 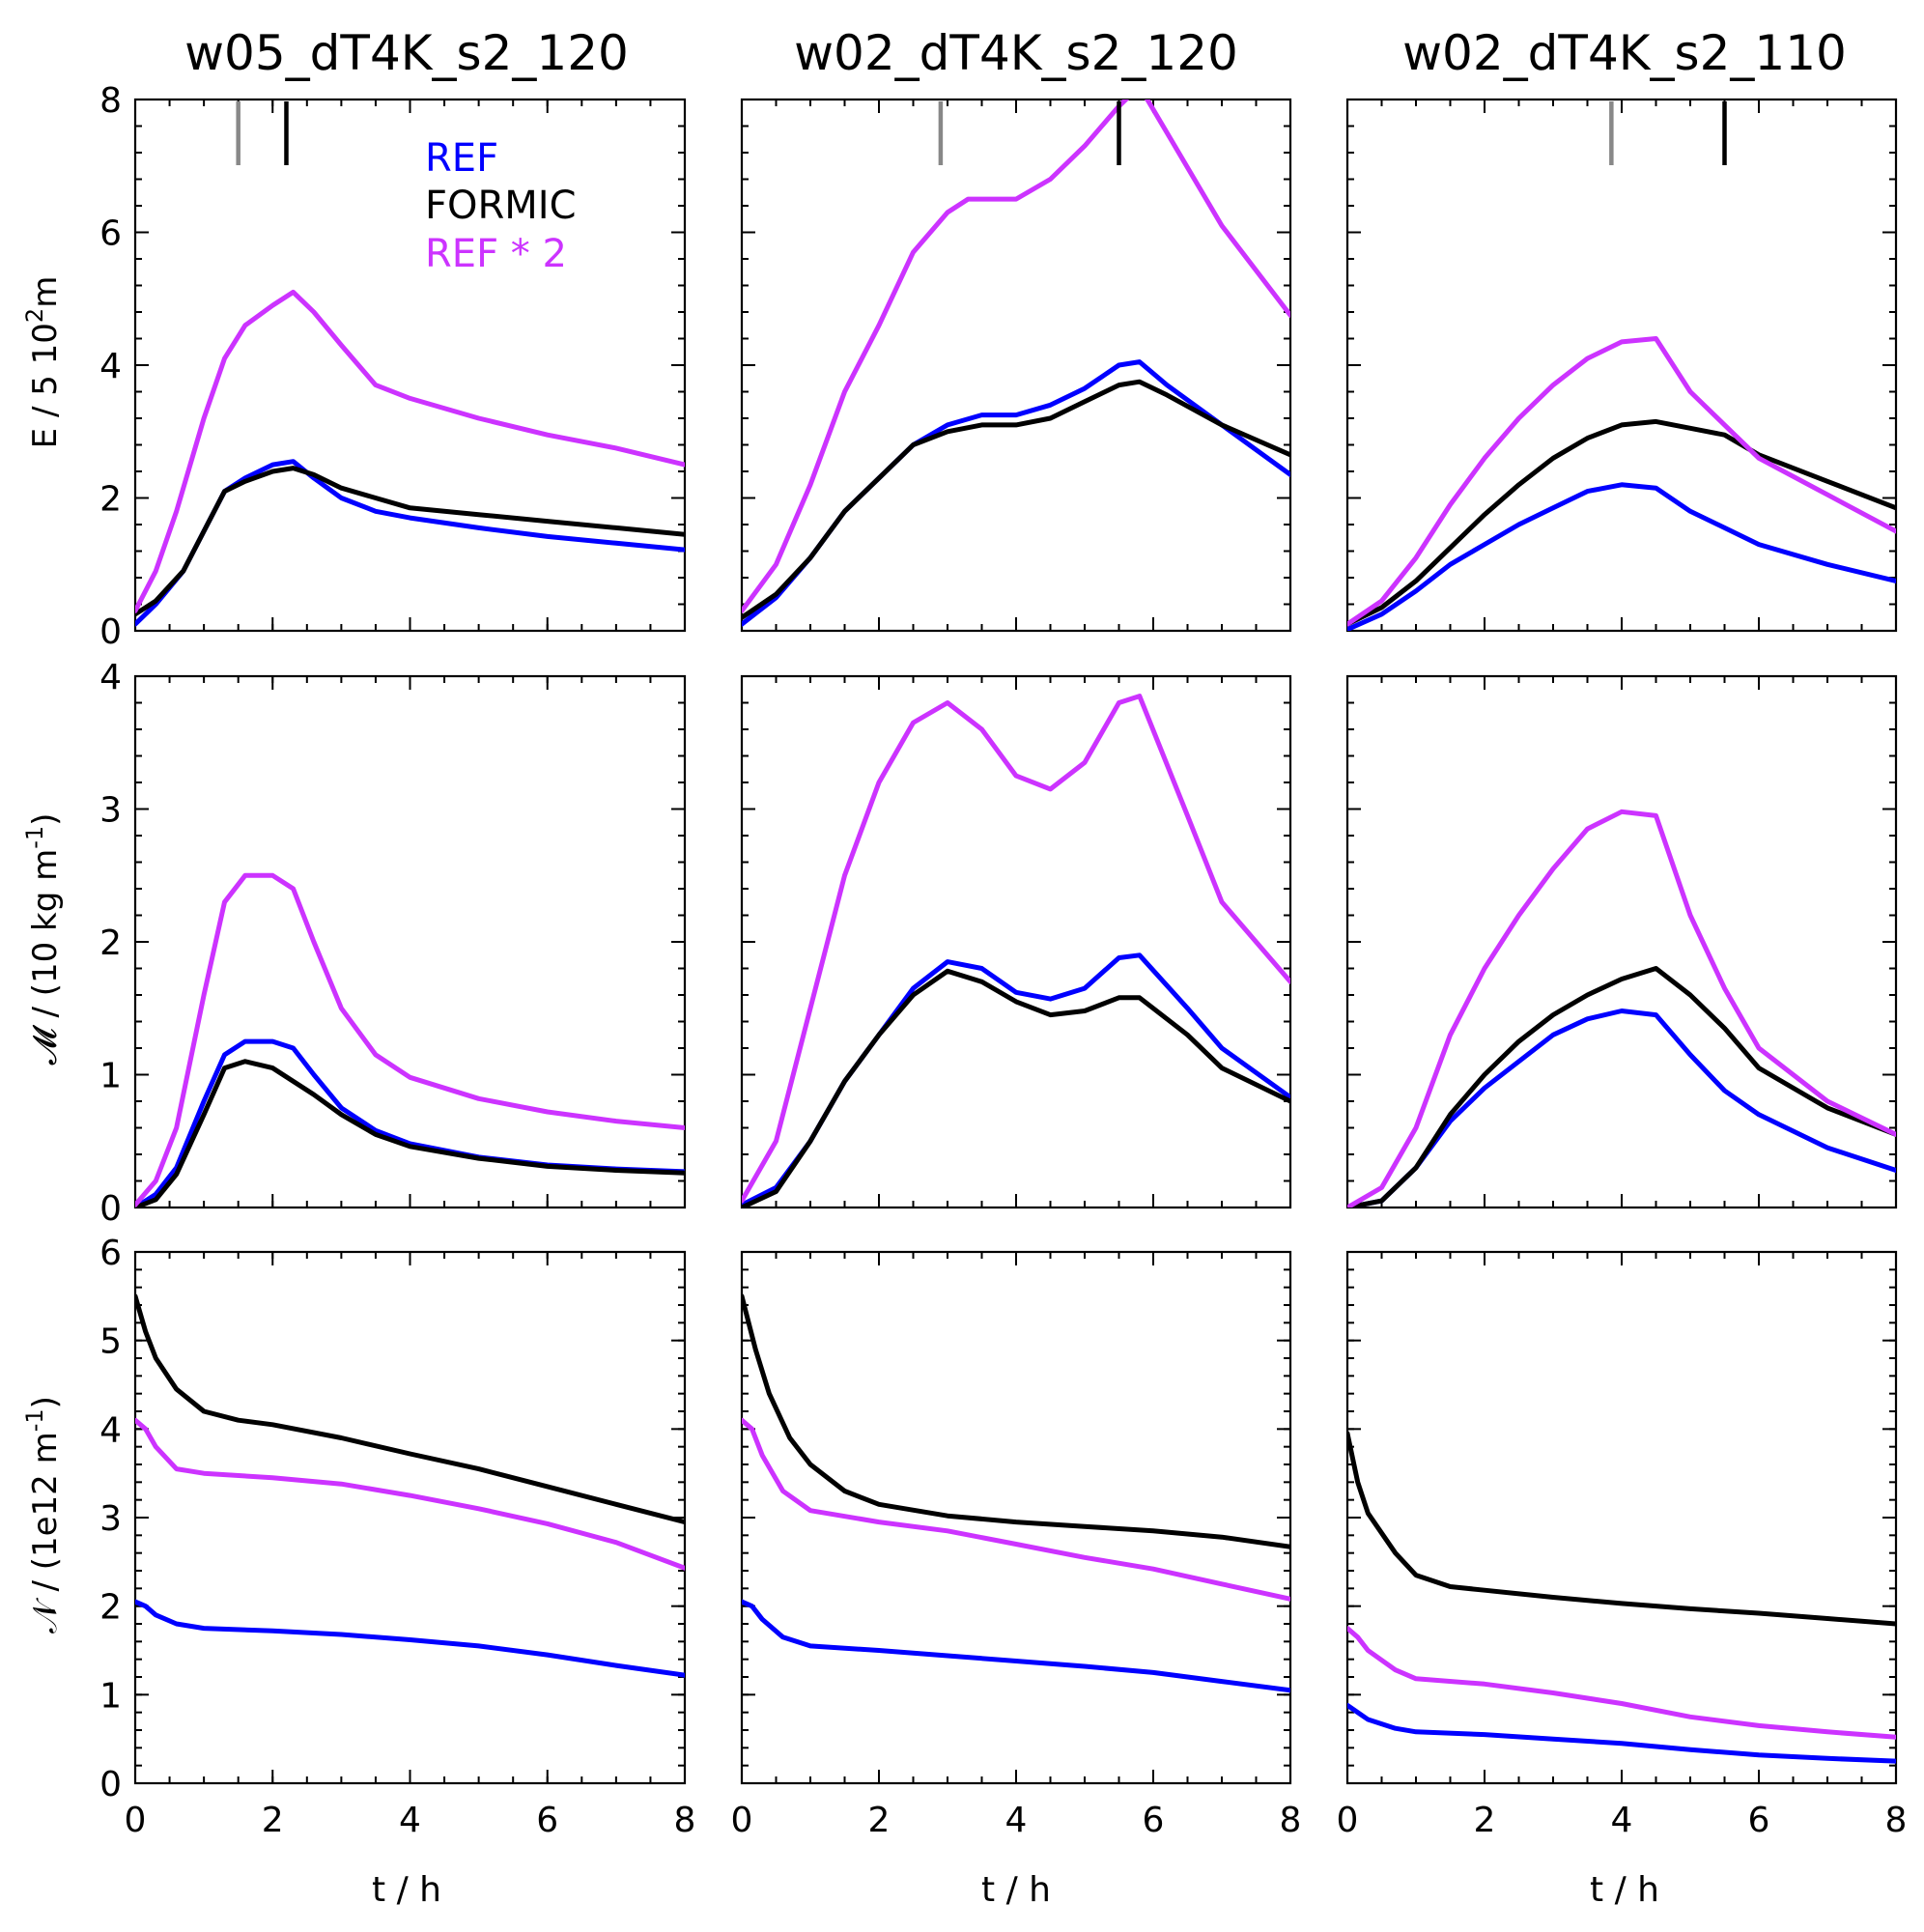 What do you see at coordinates (1016, 1890) in the screenshot?
I see `xlabel-col-2: t / h` at bounding box center [1016, 1890].